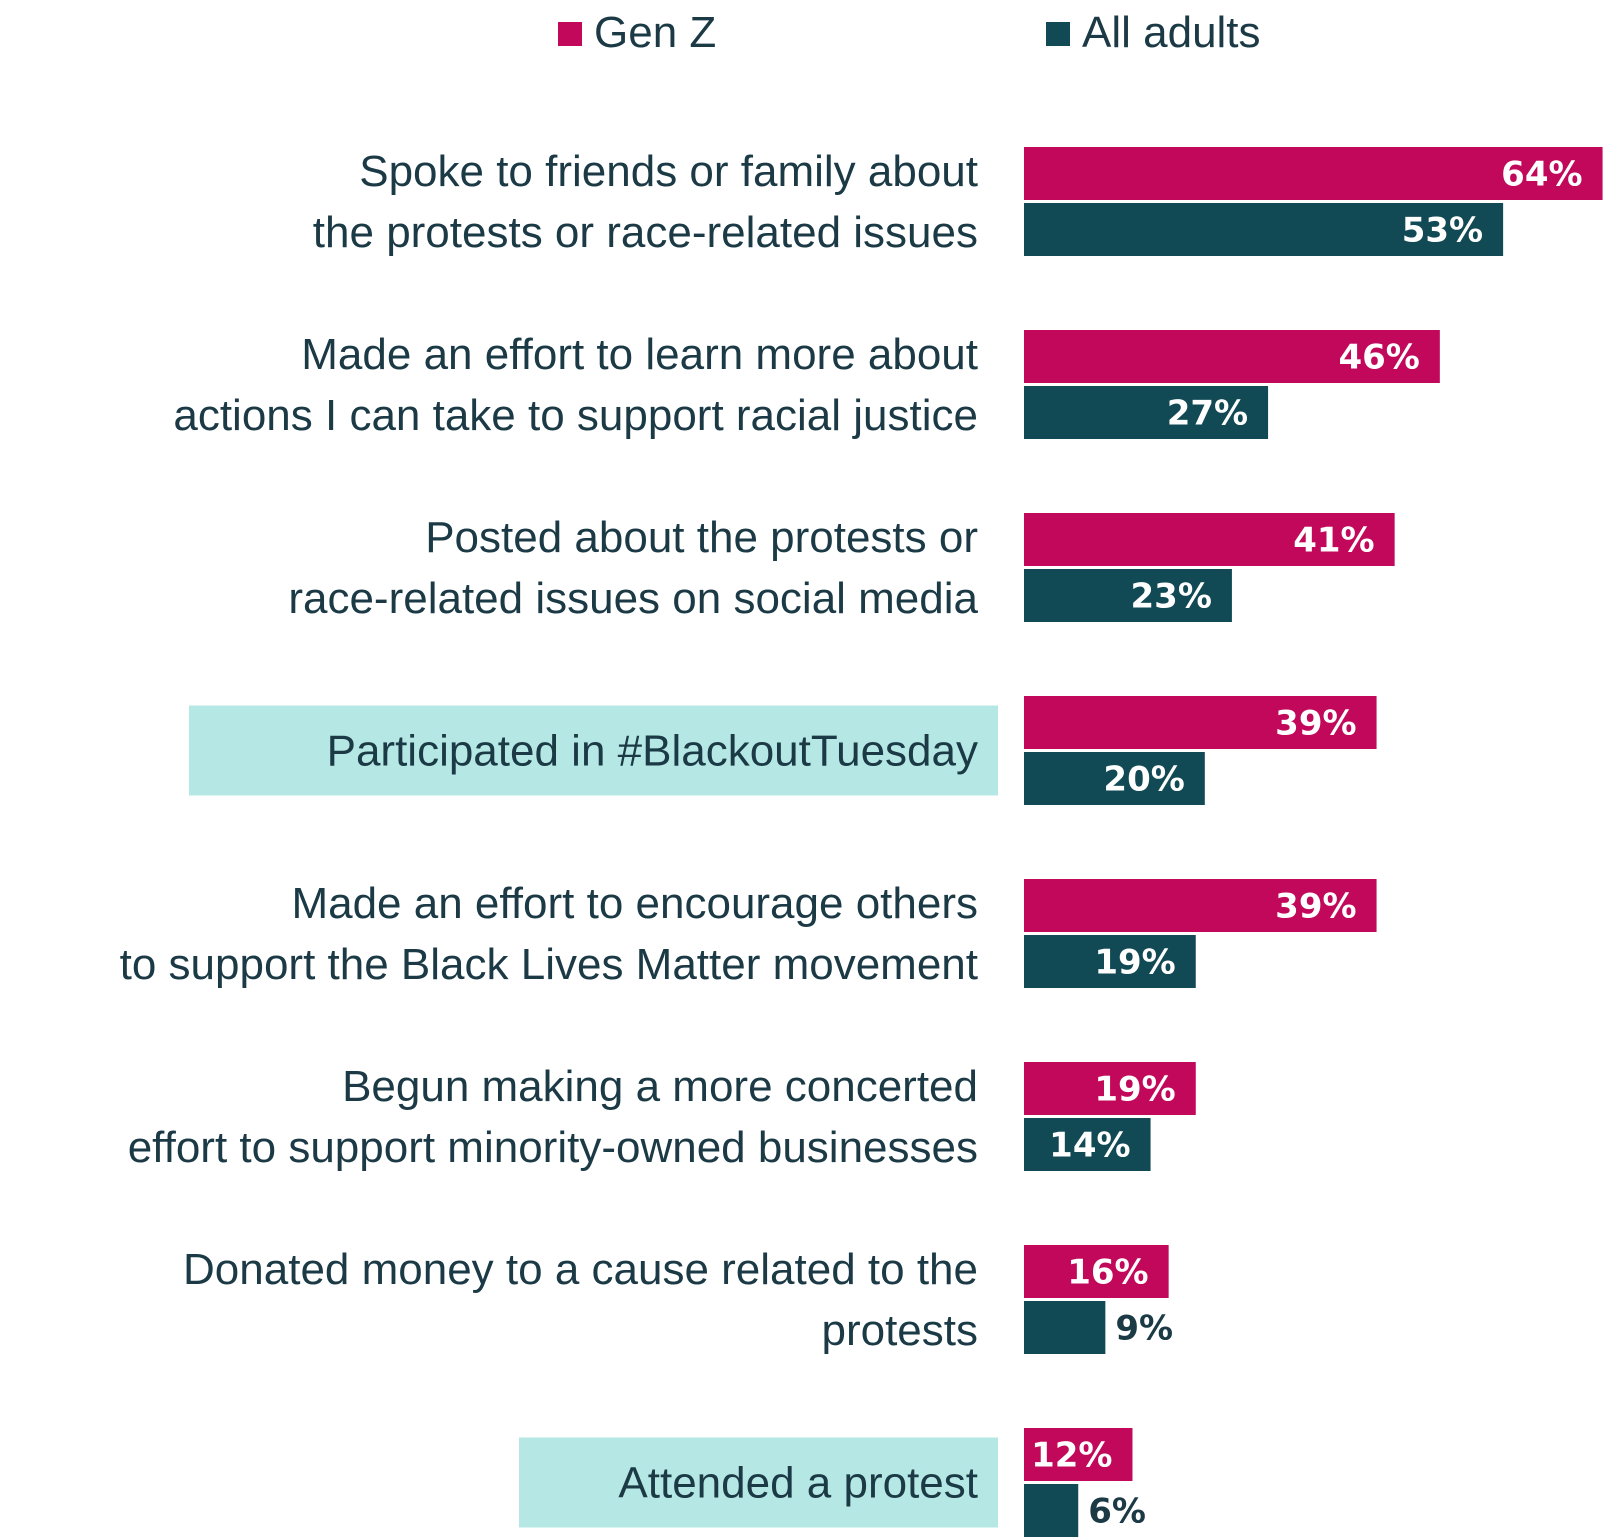  I want to click on value-label-0-0: 64%, so click(1541, 175).